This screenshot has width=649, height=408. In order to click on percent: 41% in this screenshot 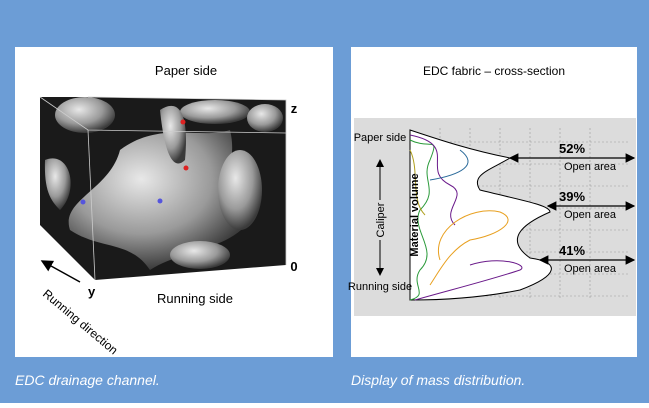, I will do `click(572, 250)`.